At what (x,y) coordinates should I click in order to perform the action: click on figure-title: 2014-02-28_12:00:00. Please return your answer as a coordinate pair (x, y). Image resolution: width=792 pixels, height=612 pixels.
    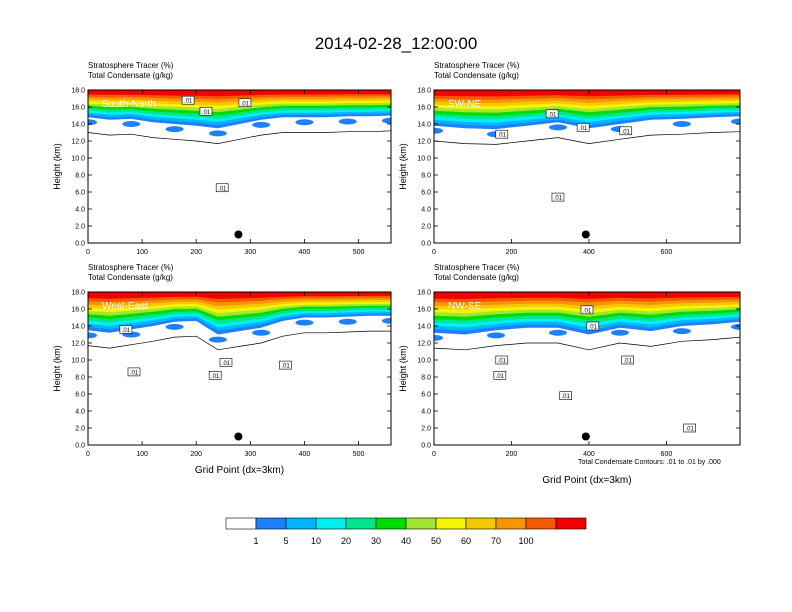
    Looking at the image, I should click on (396, 43).